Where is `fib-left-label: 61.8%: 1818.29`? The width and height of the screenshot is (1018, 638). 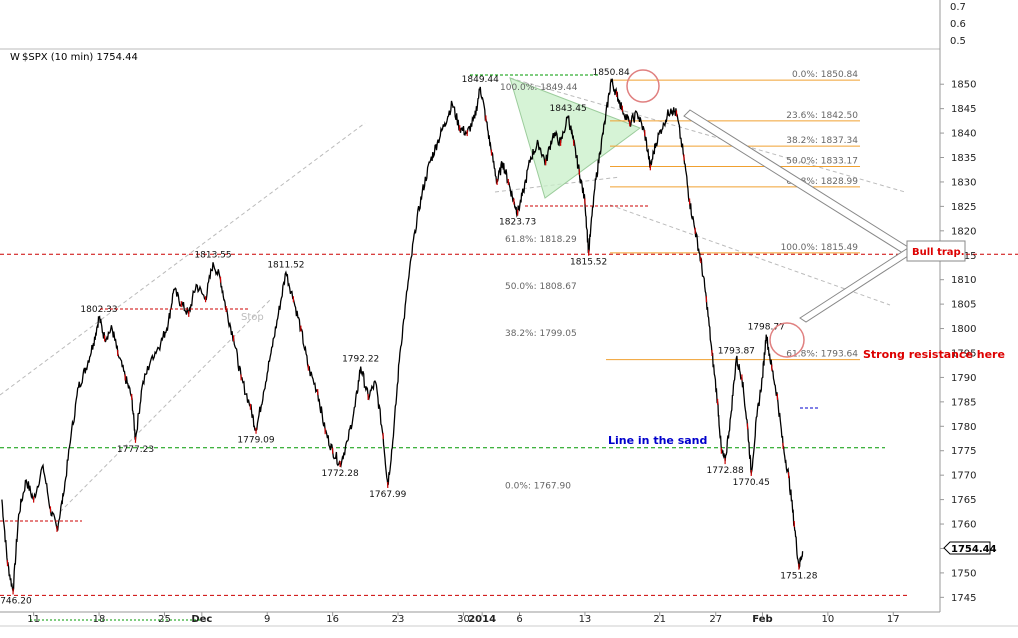
fib-left-label: 61.8%: 1818.29 is located at coordinates (541, 240).